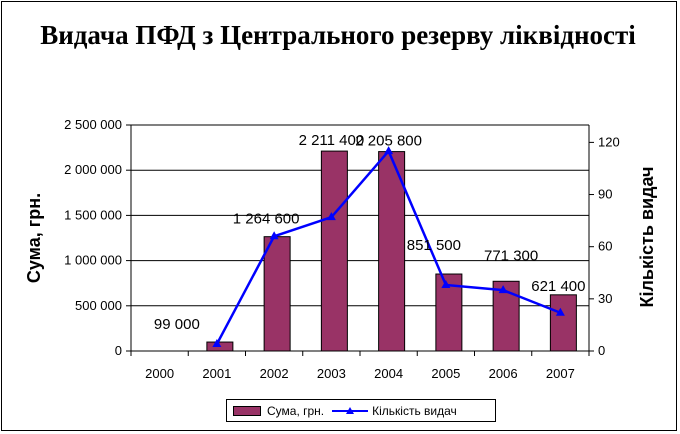 This screenshot has height=434, width=680. Describe the element at coordinates (266, 219) in the screenshot. I see `bar-data-label: 1 264 600` at that location.